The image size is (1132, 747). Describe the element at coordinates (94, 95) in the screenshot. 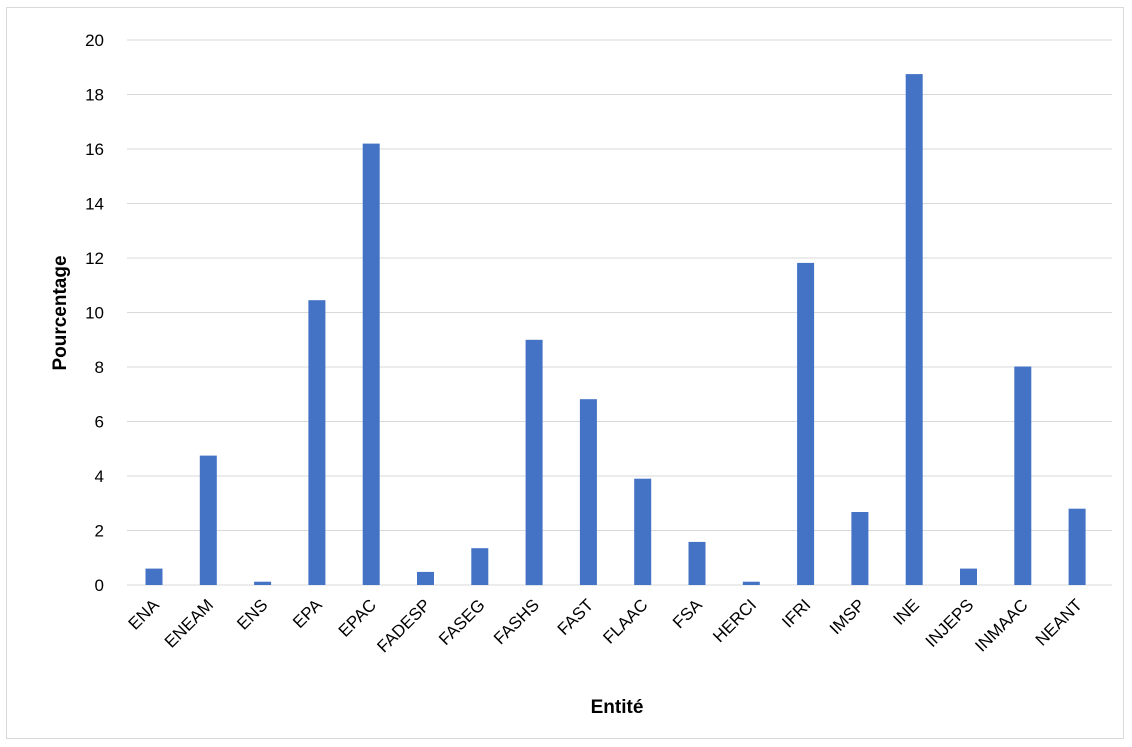

I see `y-tick-label: 18` at that location.